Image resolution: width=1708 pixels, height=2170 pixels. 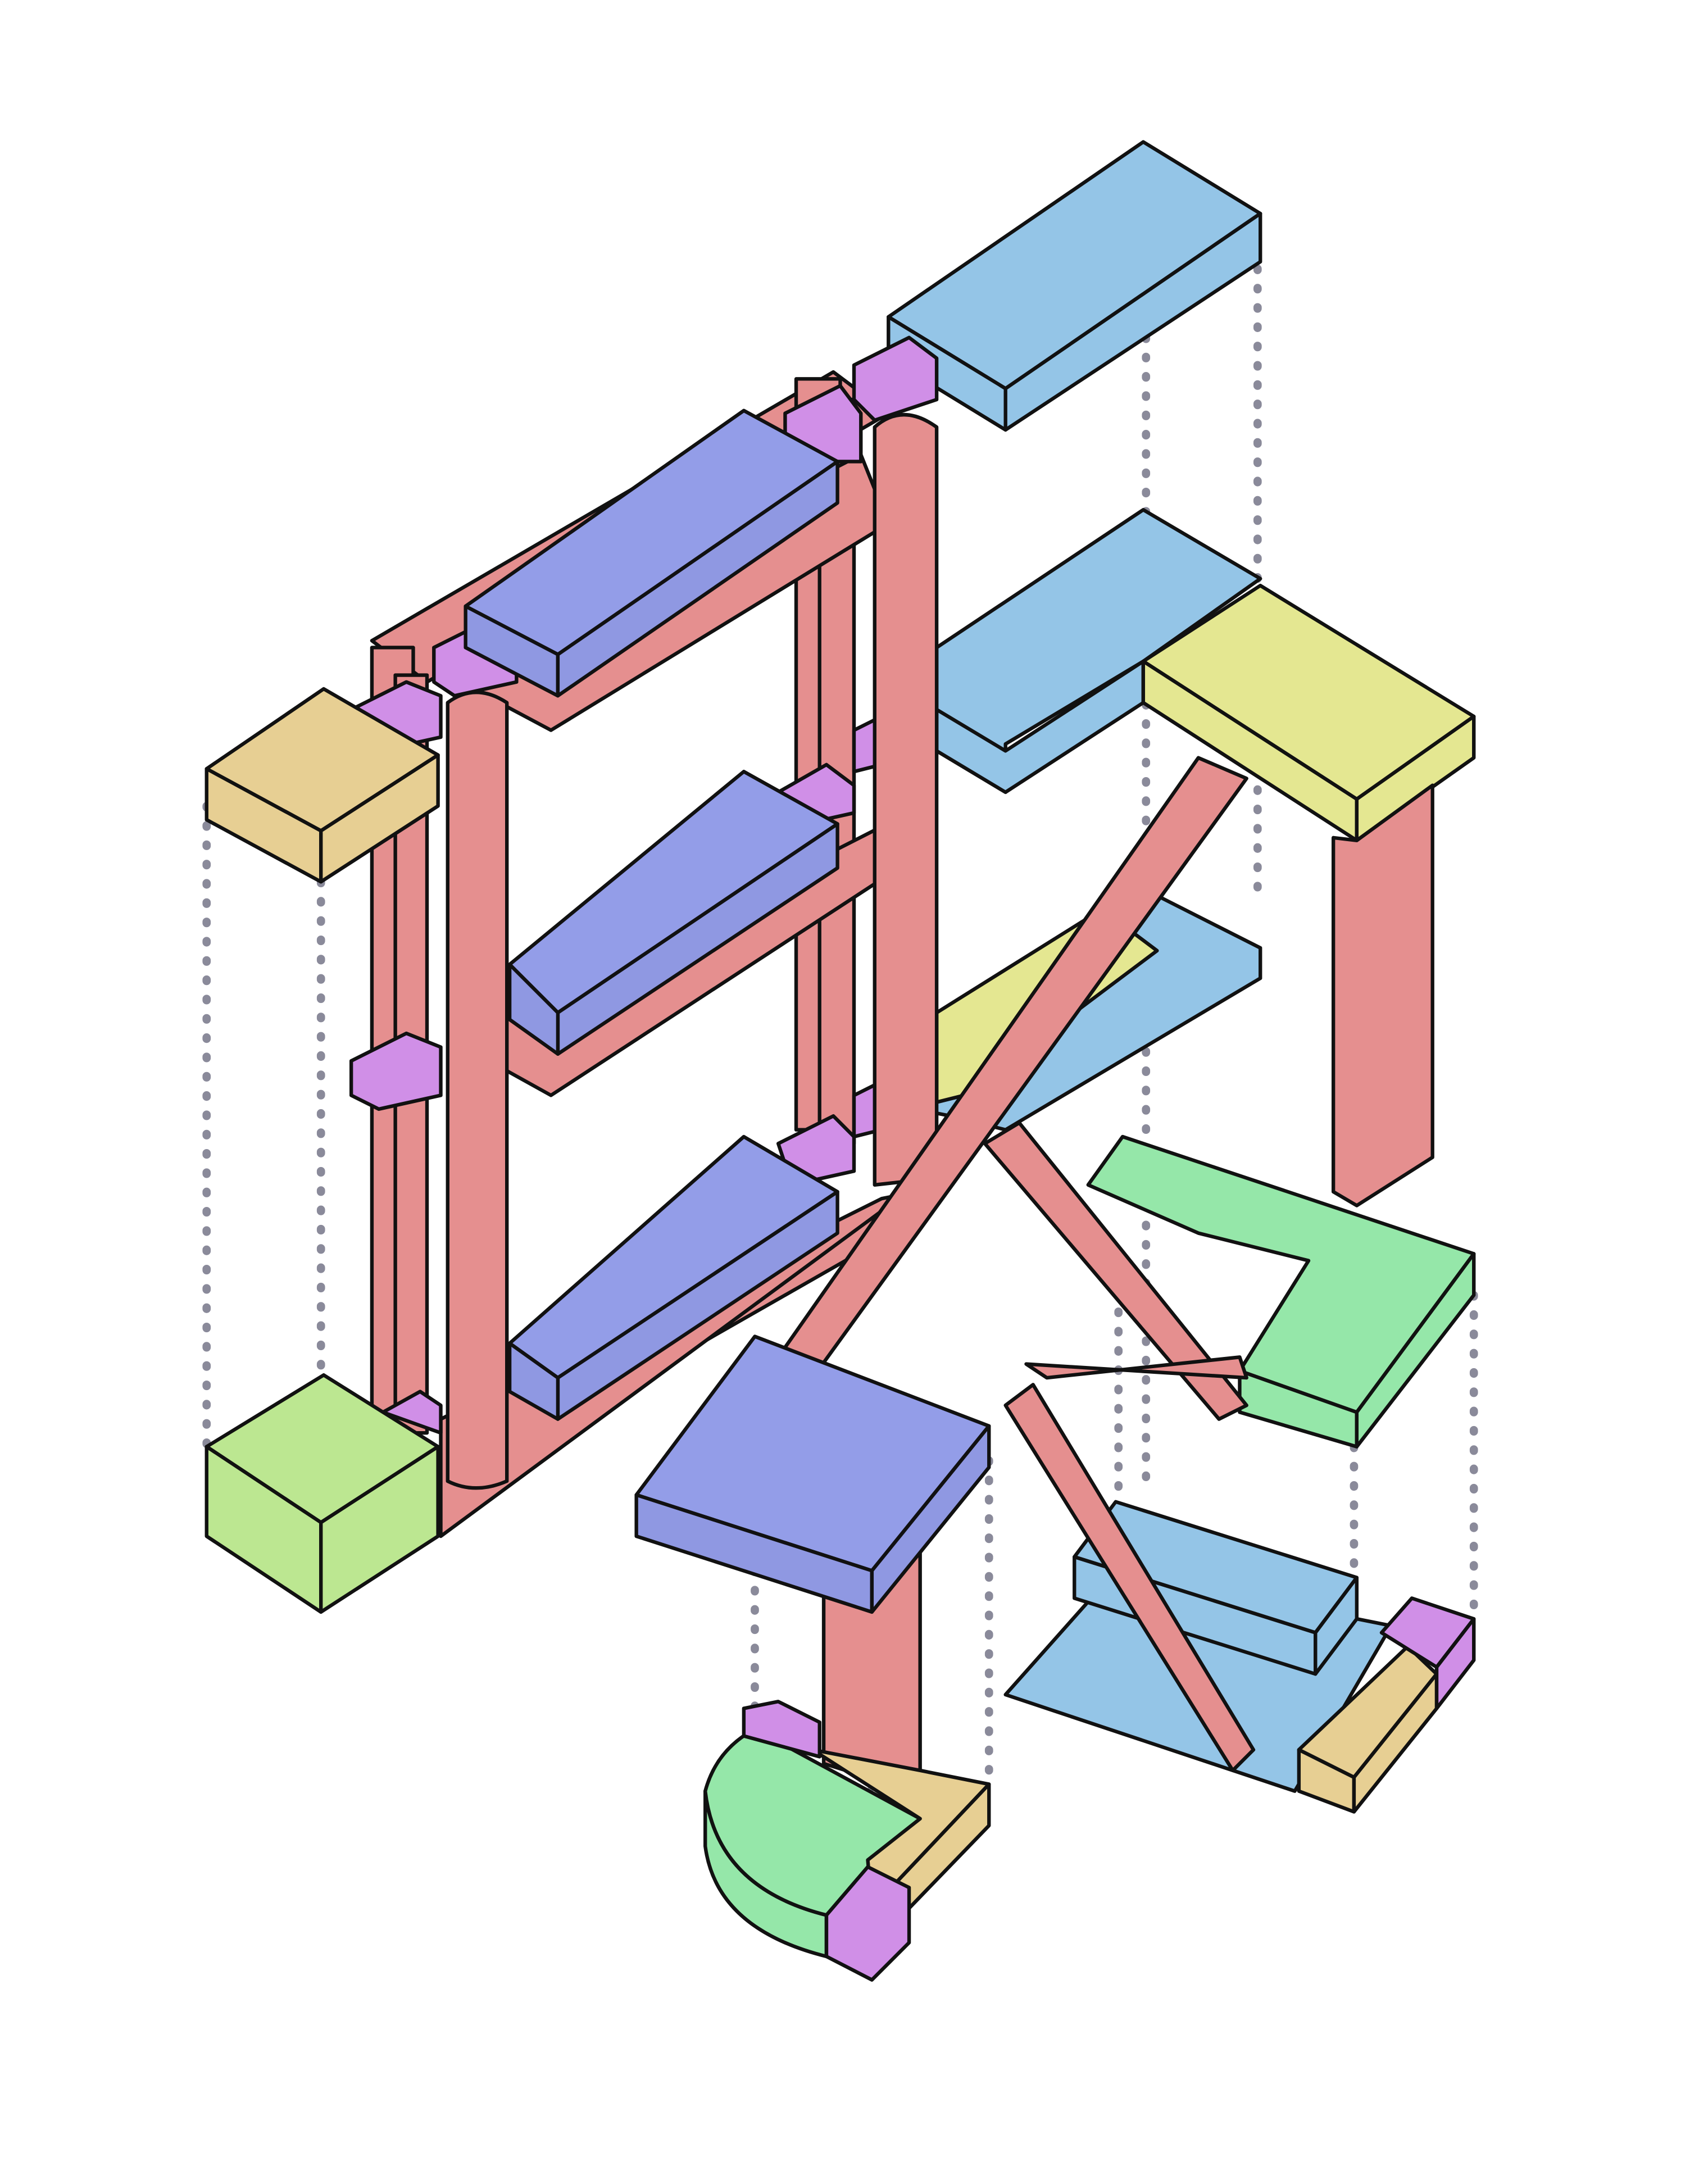 What do you see at coordinates (1416, 1350) in the screenshot?
I see `green-bracket-side` at bounding box center [1416, 1350].